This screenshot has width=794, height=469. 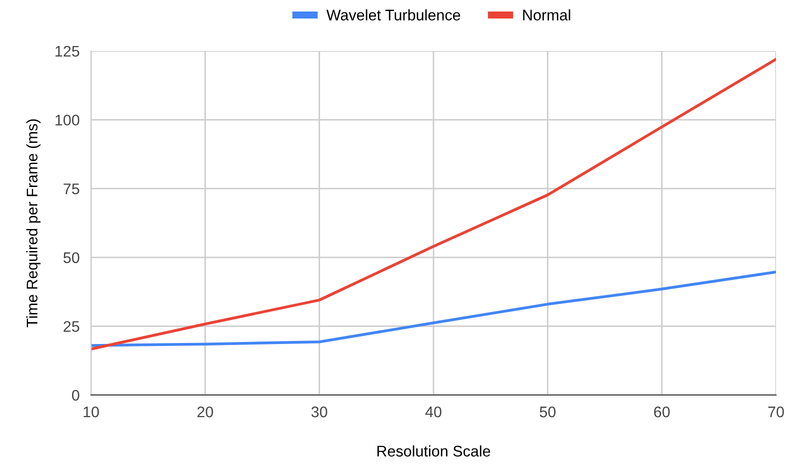 What do you see at coordinates (91, 412) in the screenshot?
I see `x-tick-label: 10` at bounding box center [91, 412].